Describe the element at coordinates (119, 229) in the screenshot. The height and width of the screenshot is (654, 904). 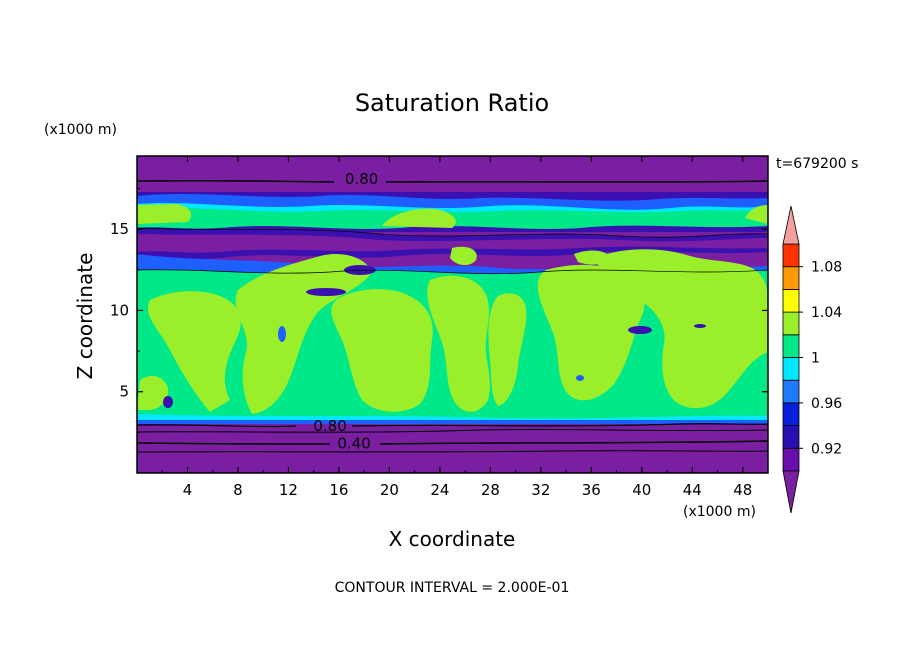
I see `y-tick-label: 15` at that location.